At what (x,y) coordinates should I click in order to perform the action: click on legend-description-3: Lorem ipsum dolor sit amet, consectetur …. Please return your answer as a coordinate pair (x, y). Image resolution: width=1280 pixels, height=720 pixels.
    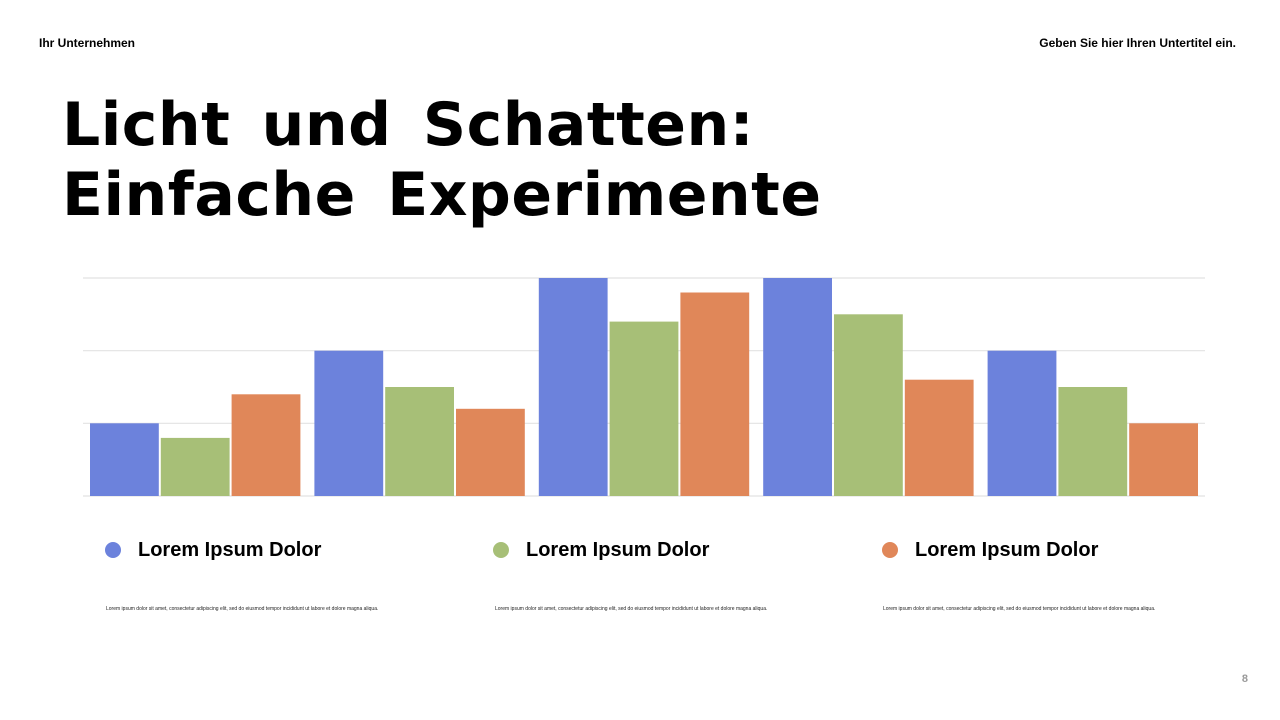
    Looking at the image, I should click on (1019, 609).